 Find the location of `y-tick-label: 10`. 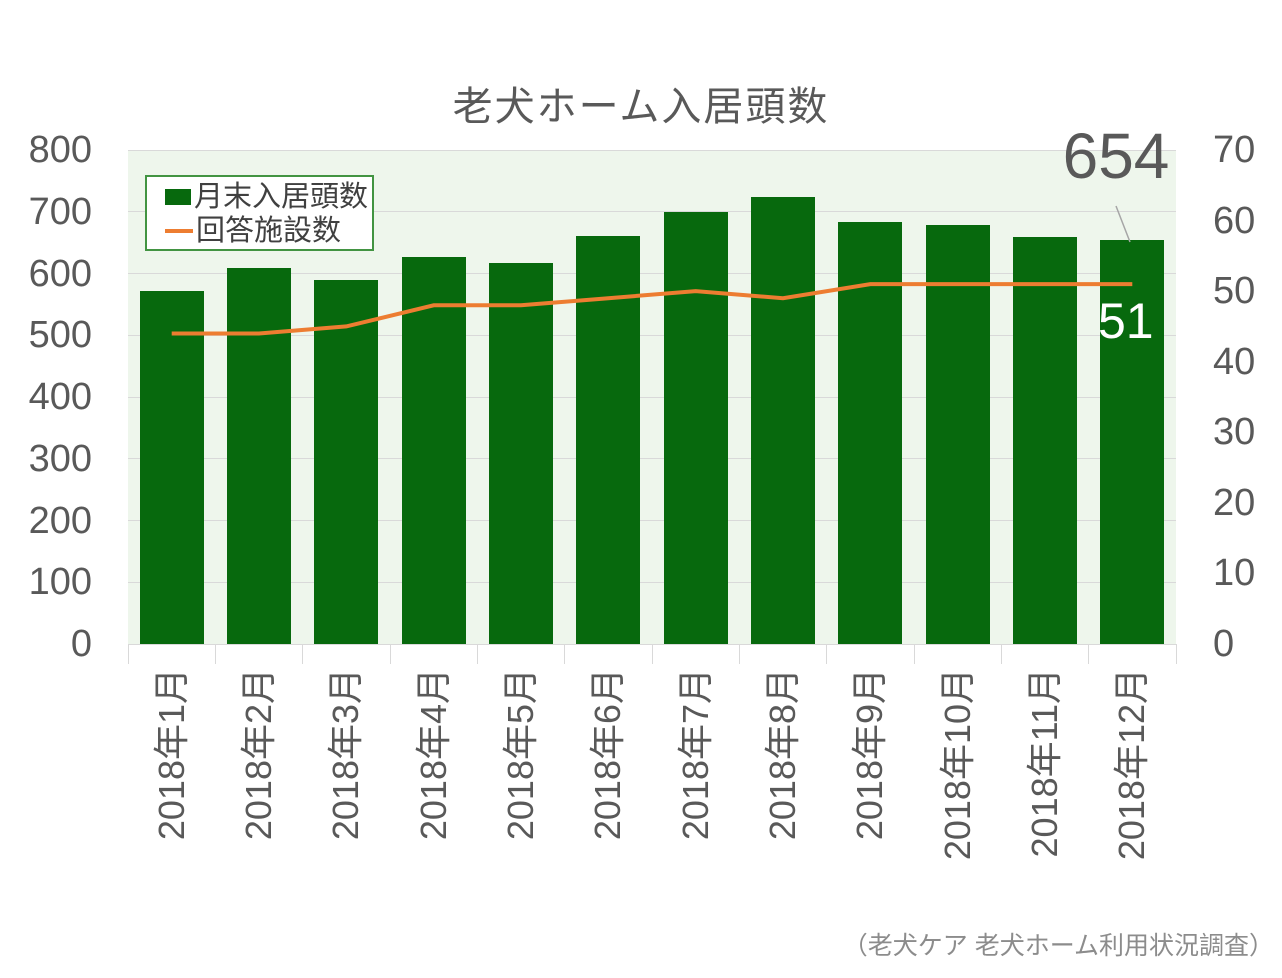

y-tick-label: 10 is located at coordinates (1234, 573).